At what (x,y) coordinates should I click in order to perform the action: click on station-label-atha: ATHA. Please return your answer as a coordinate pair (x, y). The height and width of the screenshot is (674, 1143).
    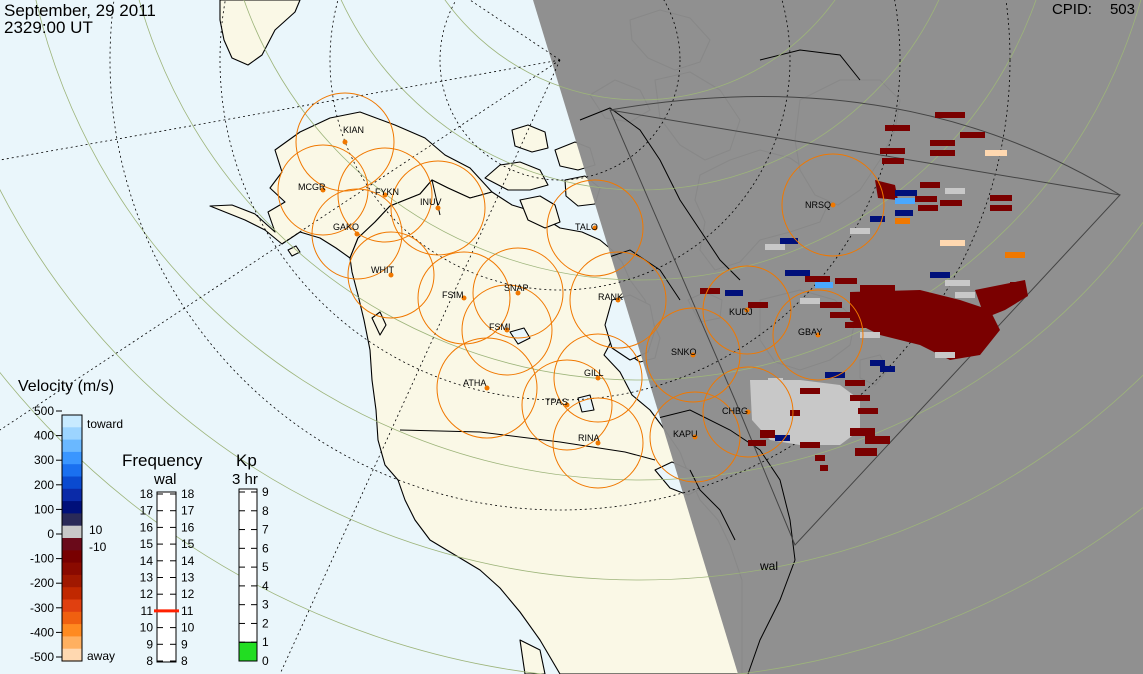
    Looking at the image, I should click on (474, 383).